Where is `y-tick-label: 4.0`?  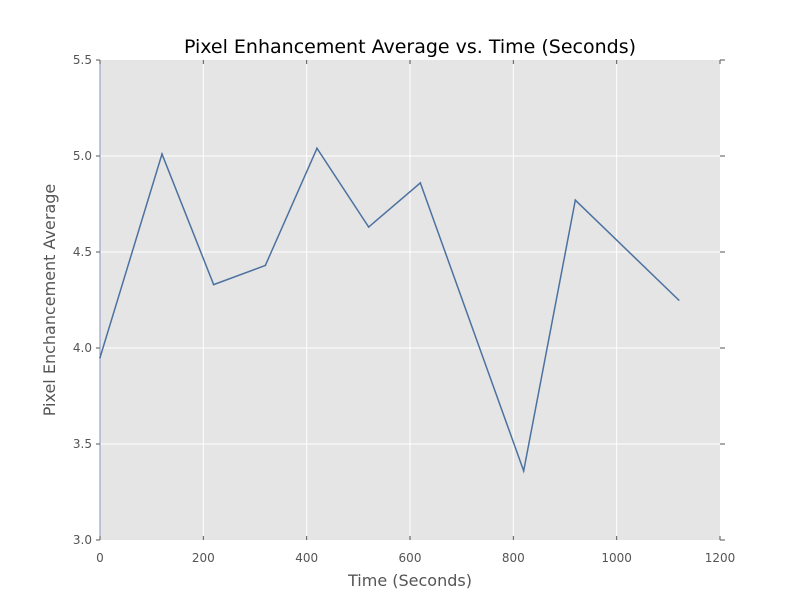 y-tick-label: 4.0 is located at coordinates (82, 348).